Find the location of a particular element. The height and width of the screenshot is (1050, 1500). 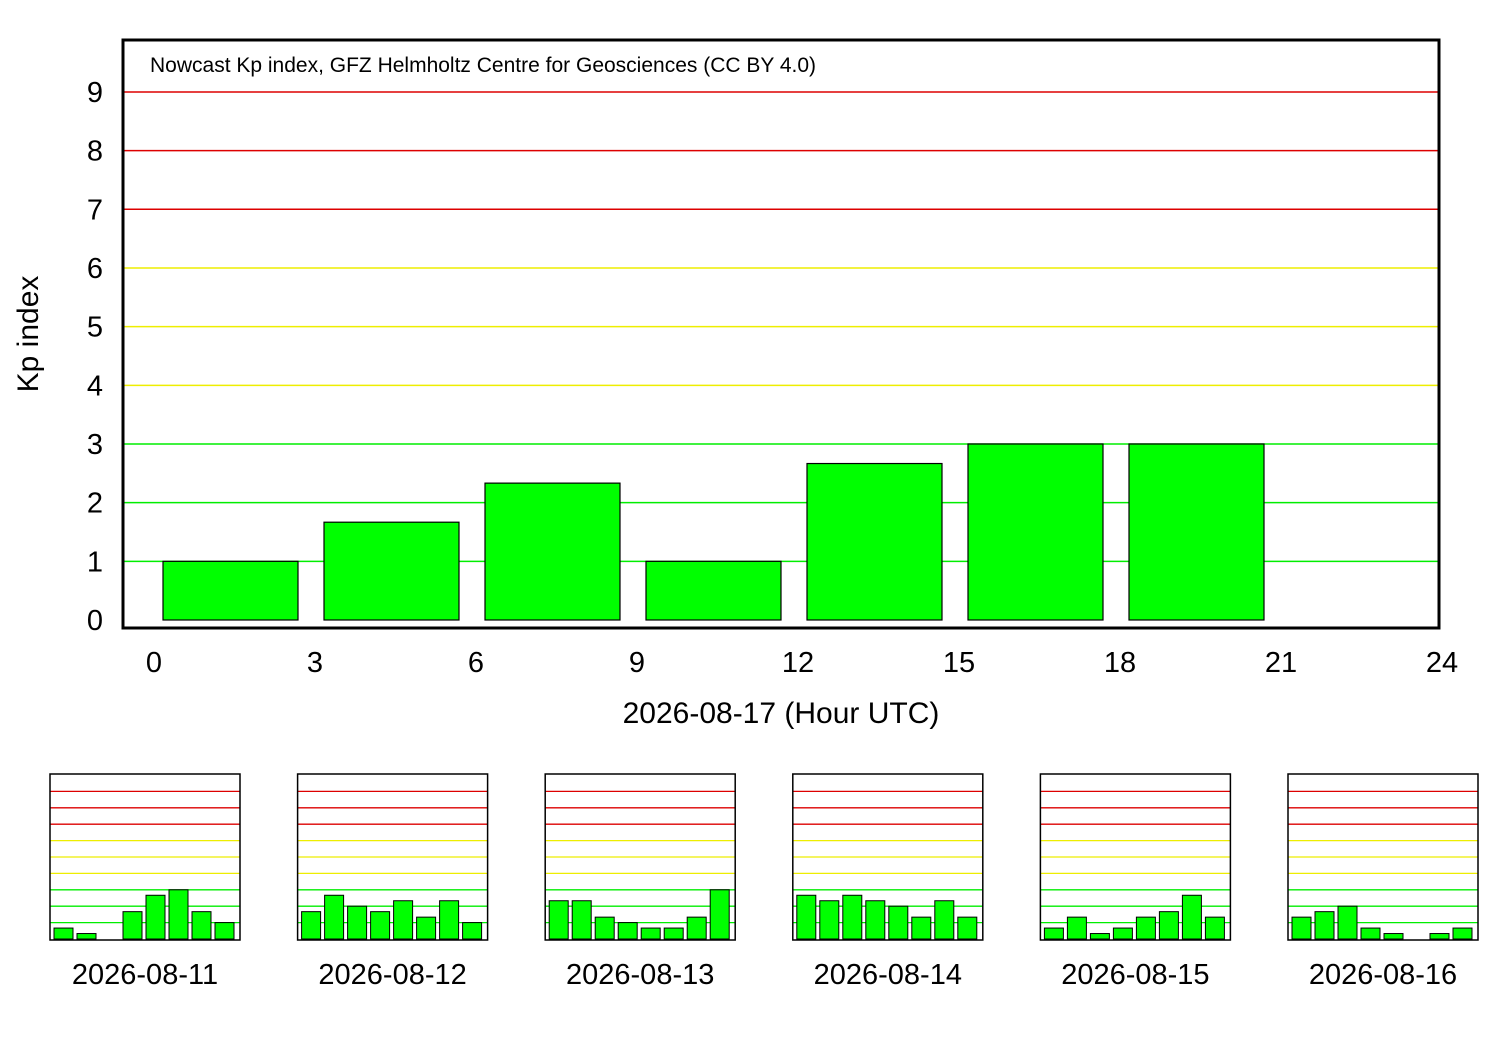

x-tick-18: 18 is located at coordinates (1120, 663).